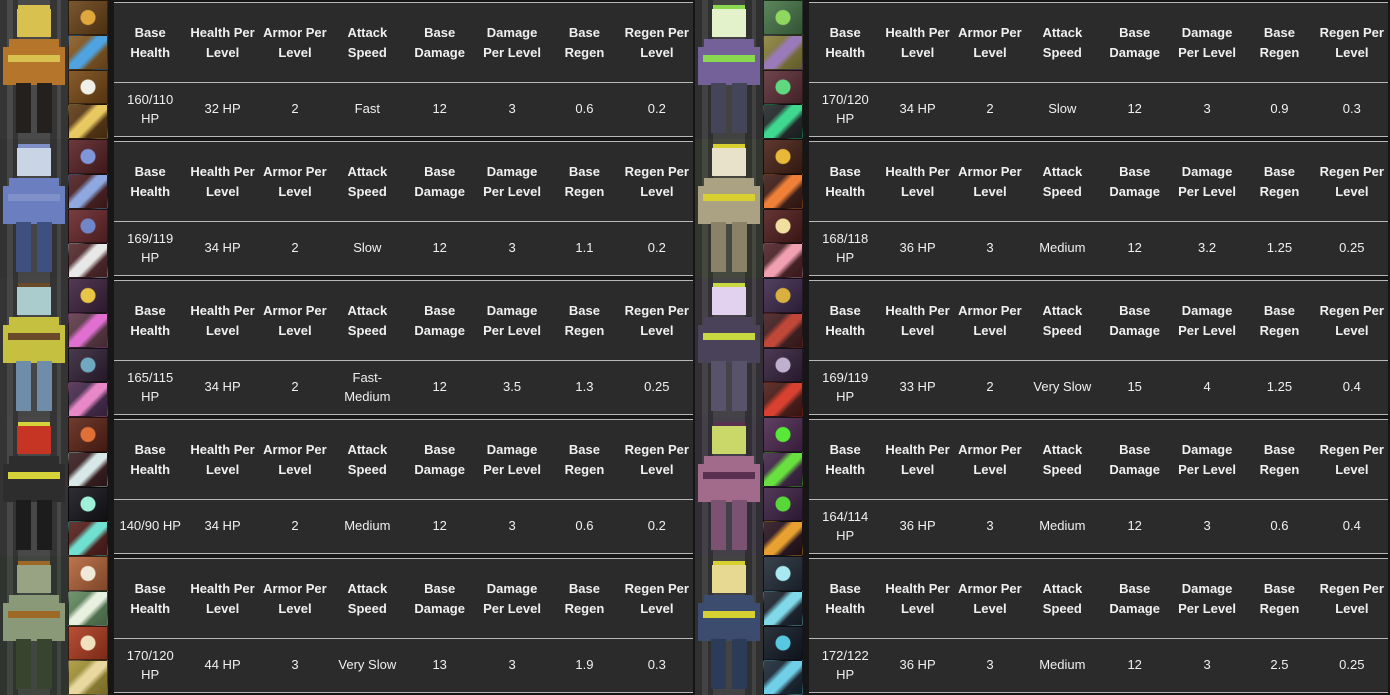 The image size is (1390, 695). I want to click on stats-header-cell: Base Health, so click(150, 598).